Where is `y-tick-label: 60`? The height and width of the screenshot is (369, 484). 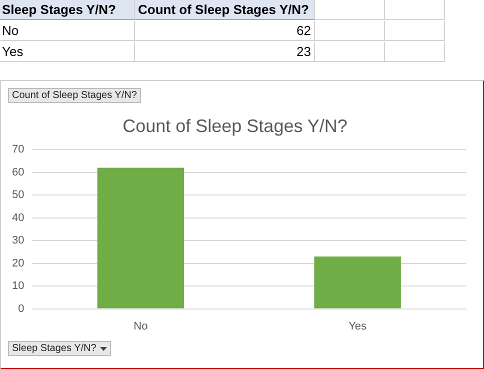
y-tick-label: 60 is located at coordinates (18, 172).